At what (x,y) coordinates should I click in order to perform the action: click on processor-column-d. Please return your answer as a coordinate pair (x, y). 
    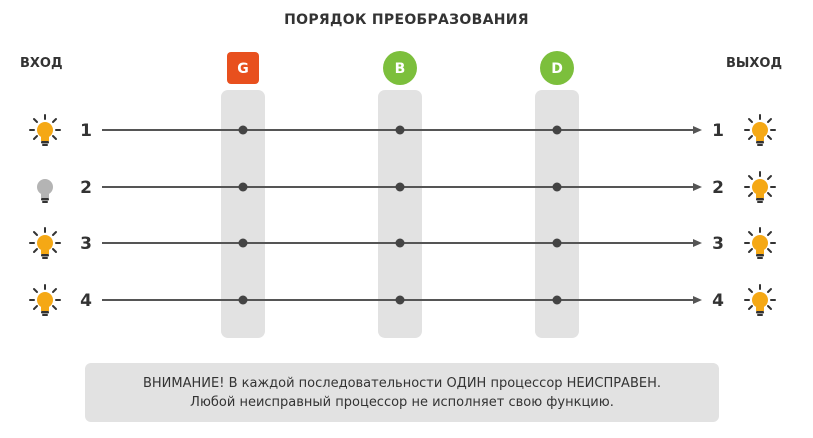
    Looking at the image, I should click on (557, 214).